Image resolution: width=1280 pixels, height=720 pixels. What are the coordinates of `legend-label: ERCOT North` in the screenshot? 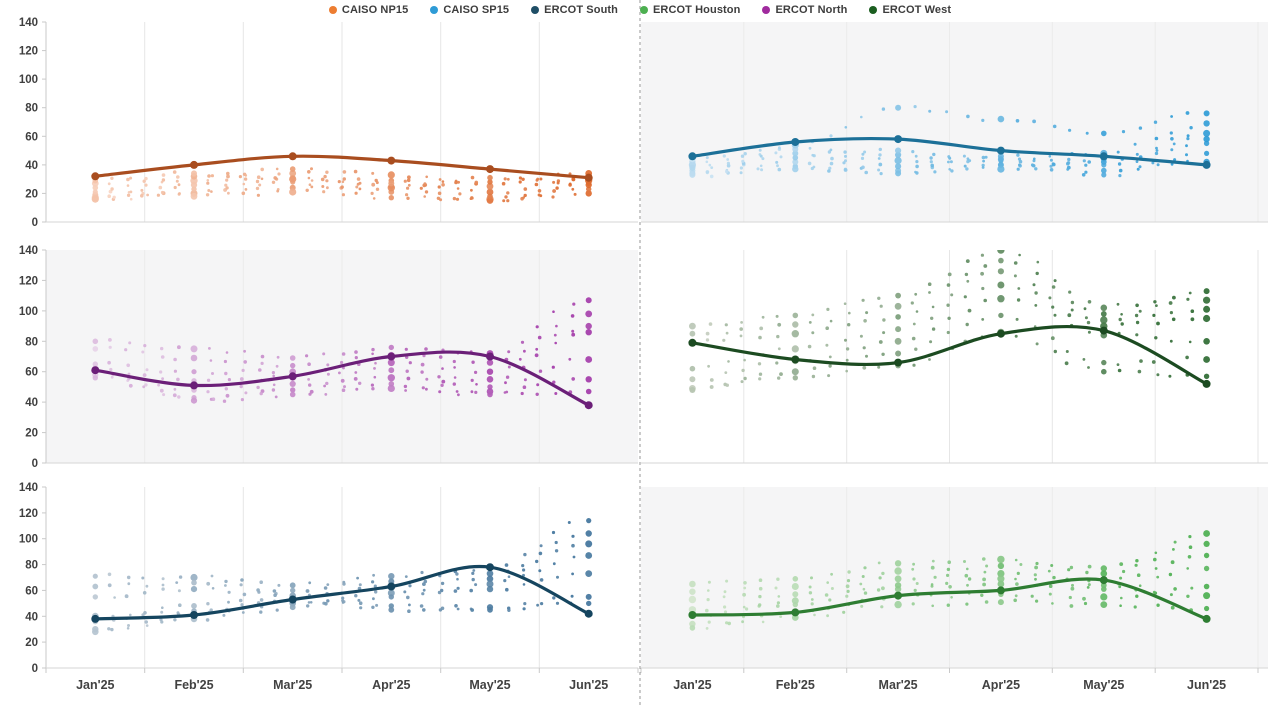 It's located at (811, 10).